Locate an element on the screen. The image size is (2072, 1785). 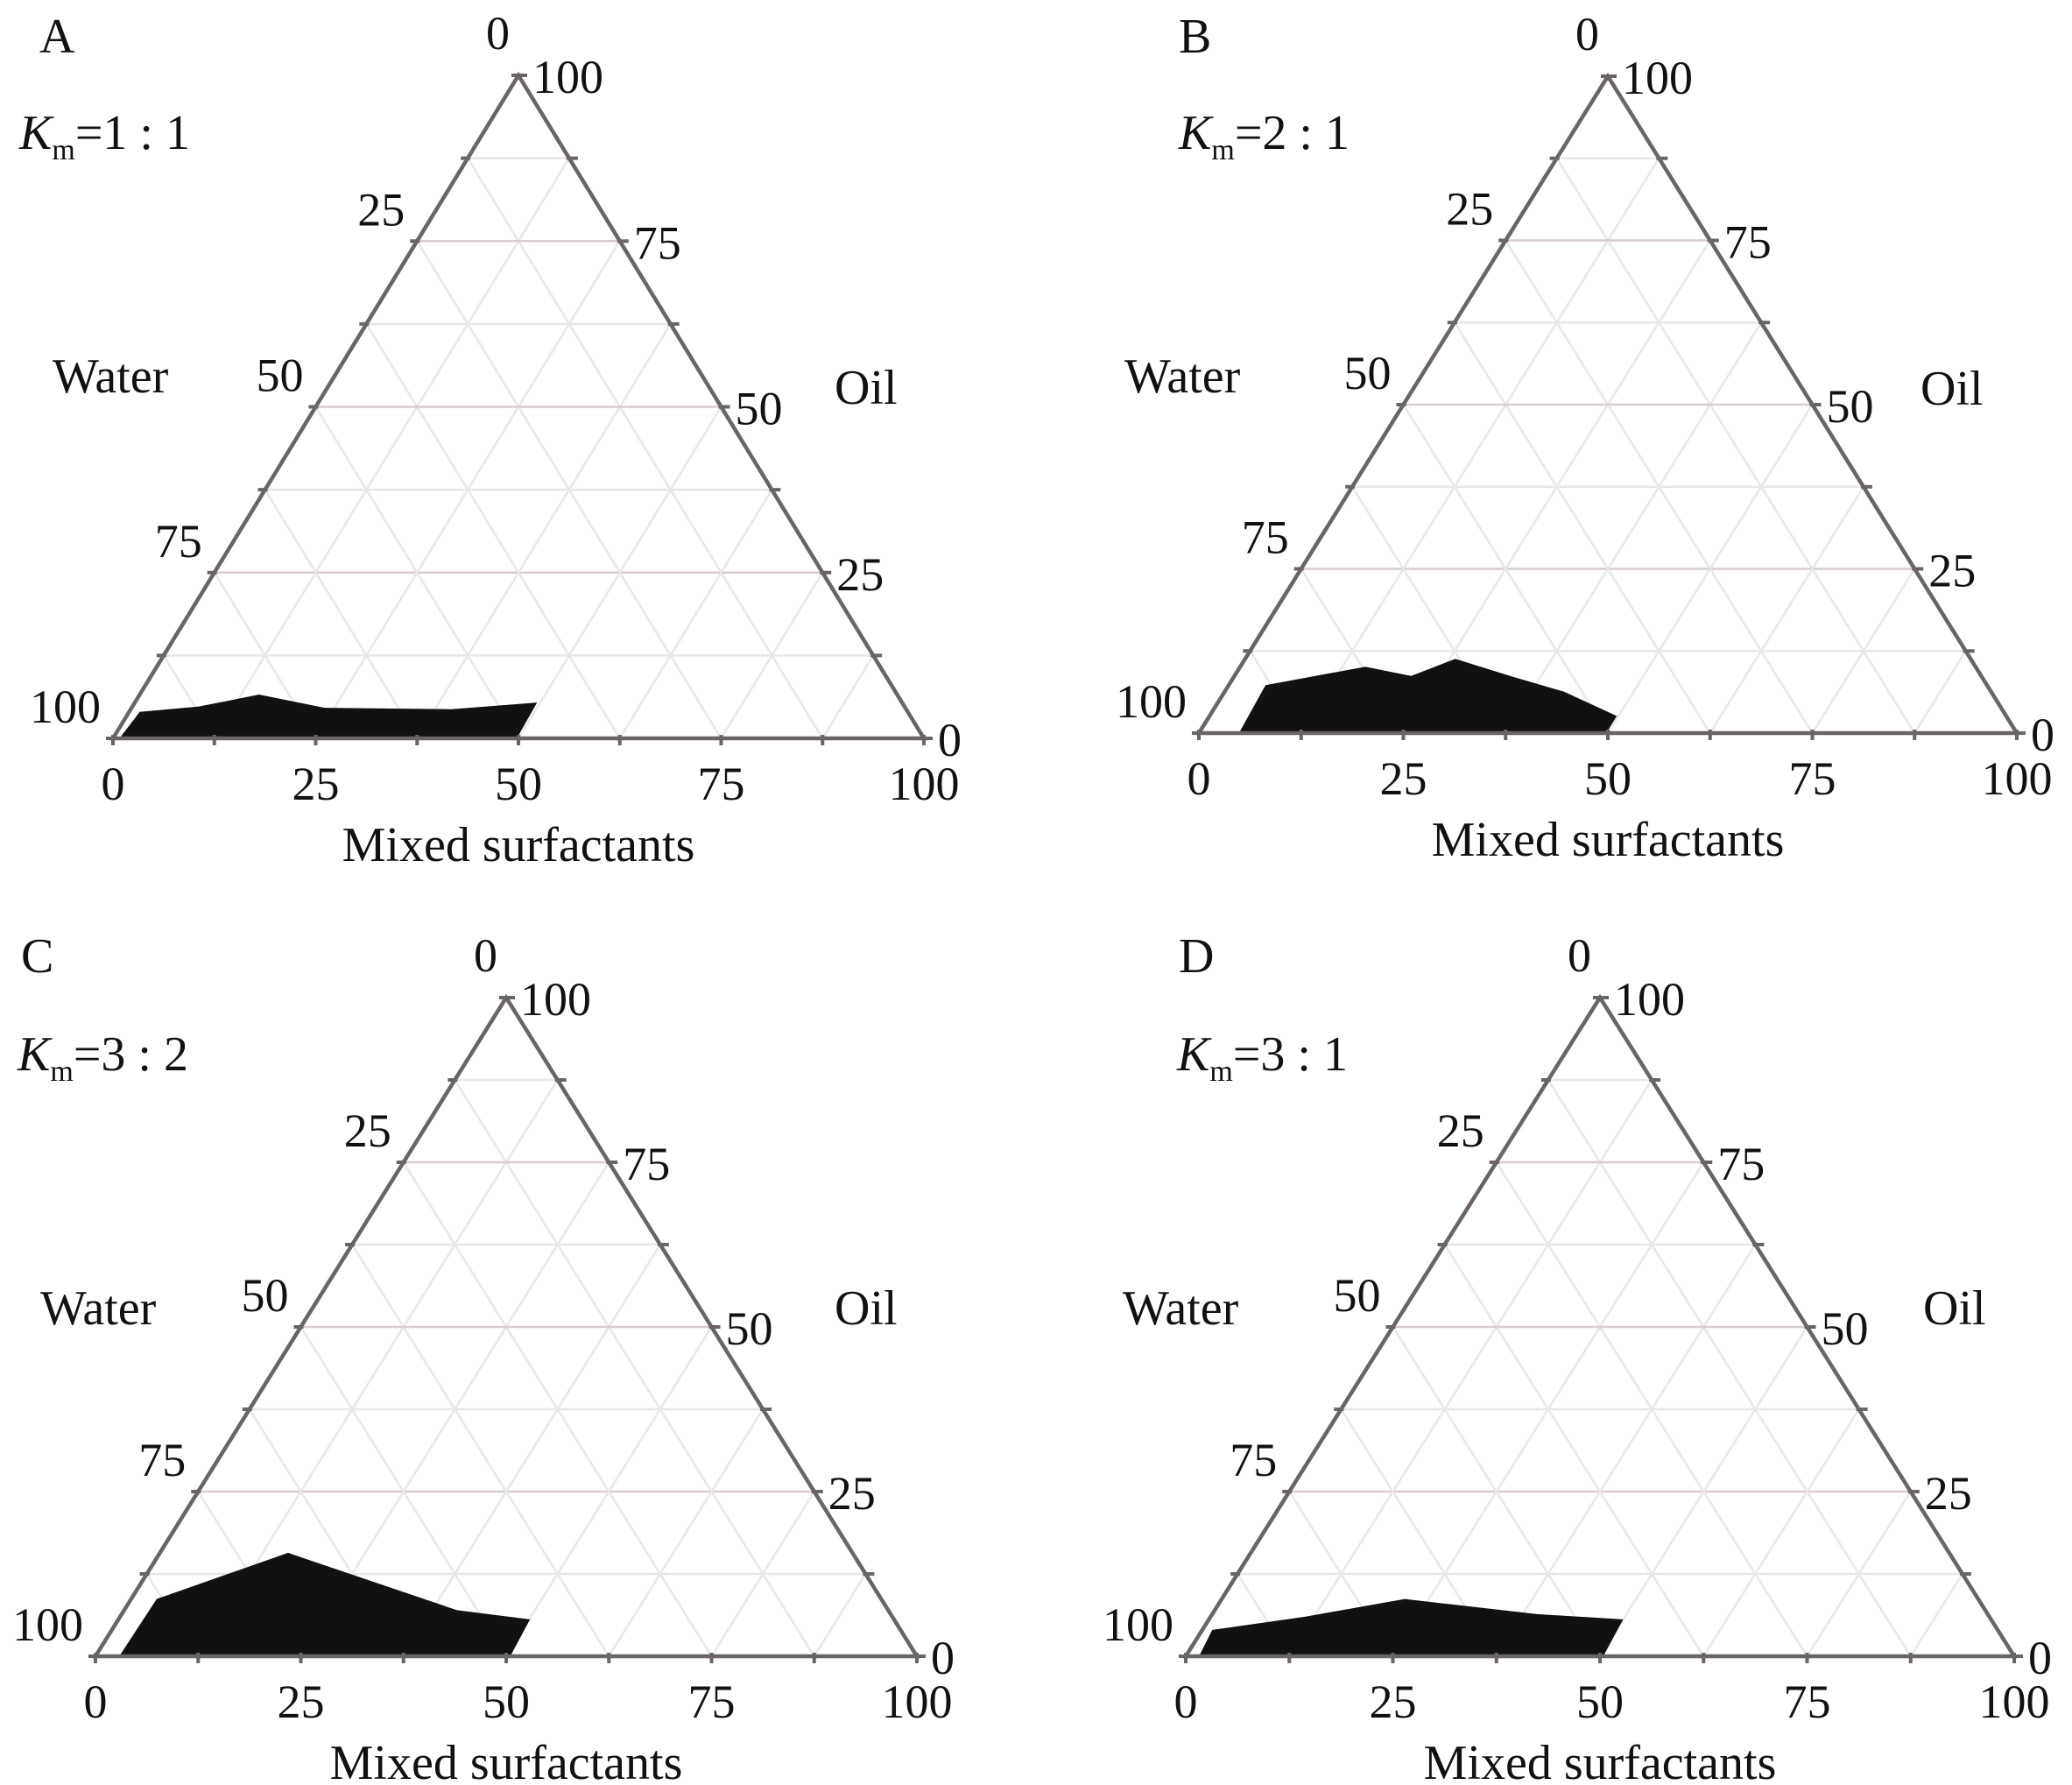
panel-letter: B is located at coordinates (1195, 37).